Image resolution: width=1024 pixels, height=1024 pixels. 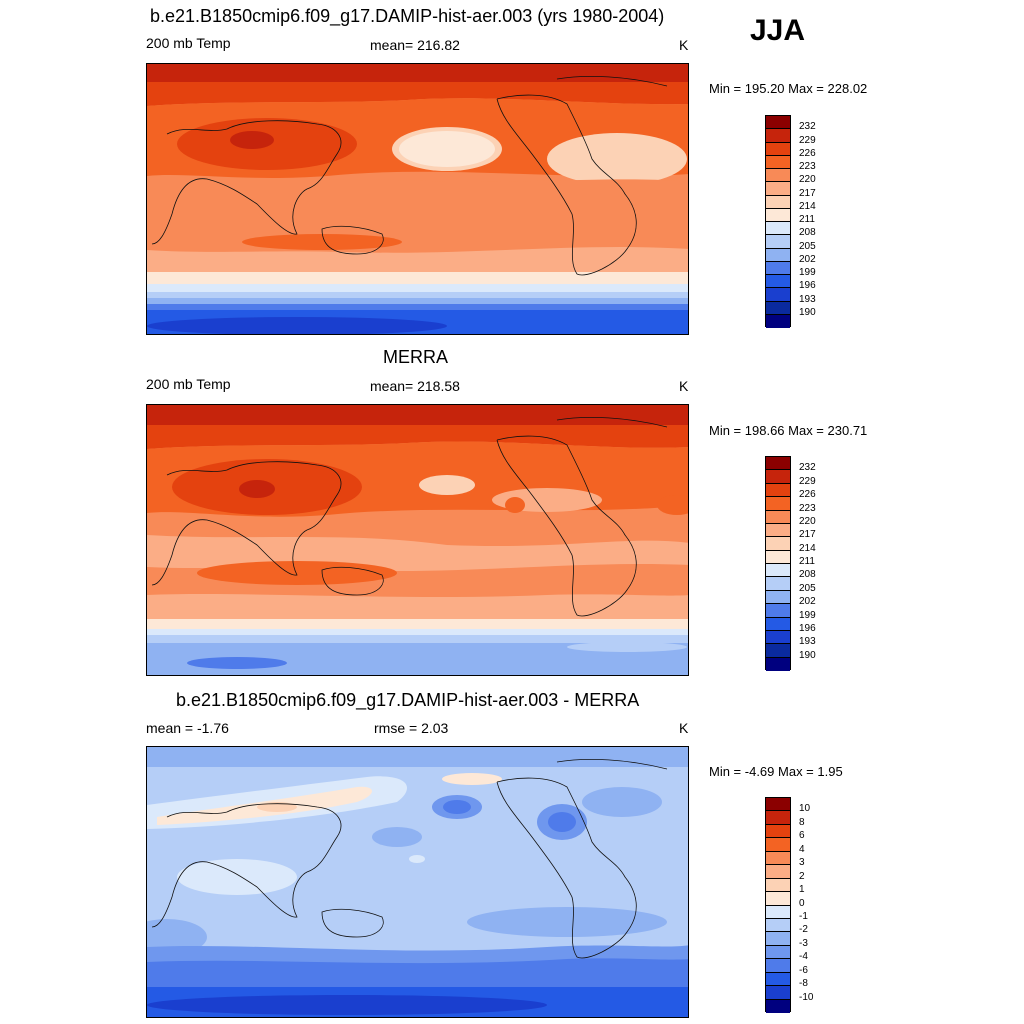 I want to click on panel2-units: K, so click(x=684, y=386).